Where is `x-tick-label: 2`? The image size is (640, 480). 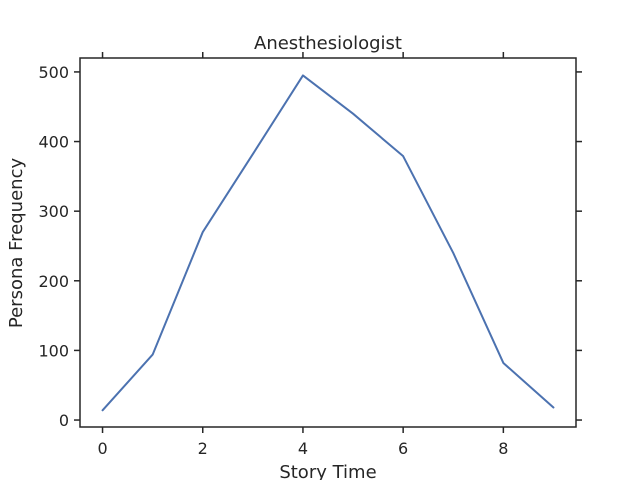
x-tick-label: 2 is located at coordinates (203, 448).